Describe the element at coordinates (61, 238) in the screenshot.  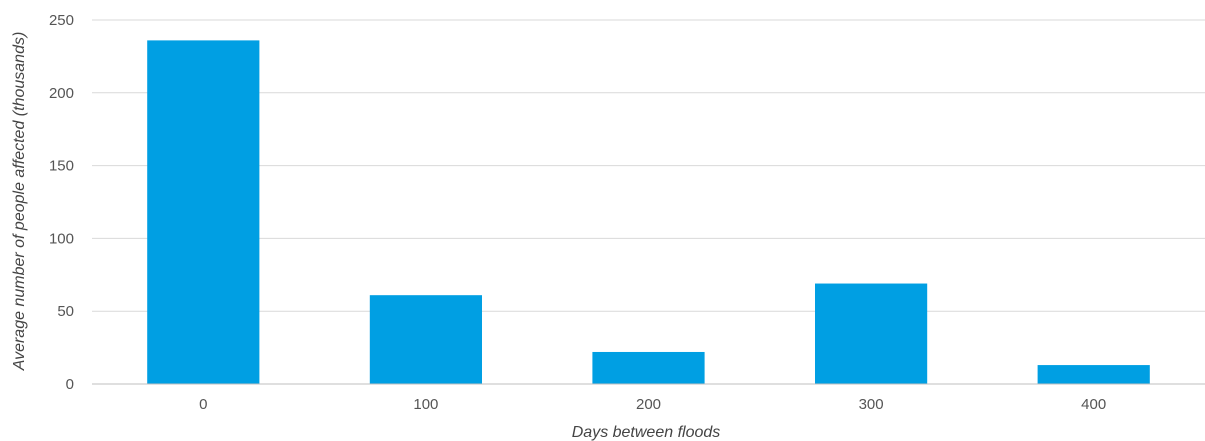
I see `y-tick-label: 100` at that location.